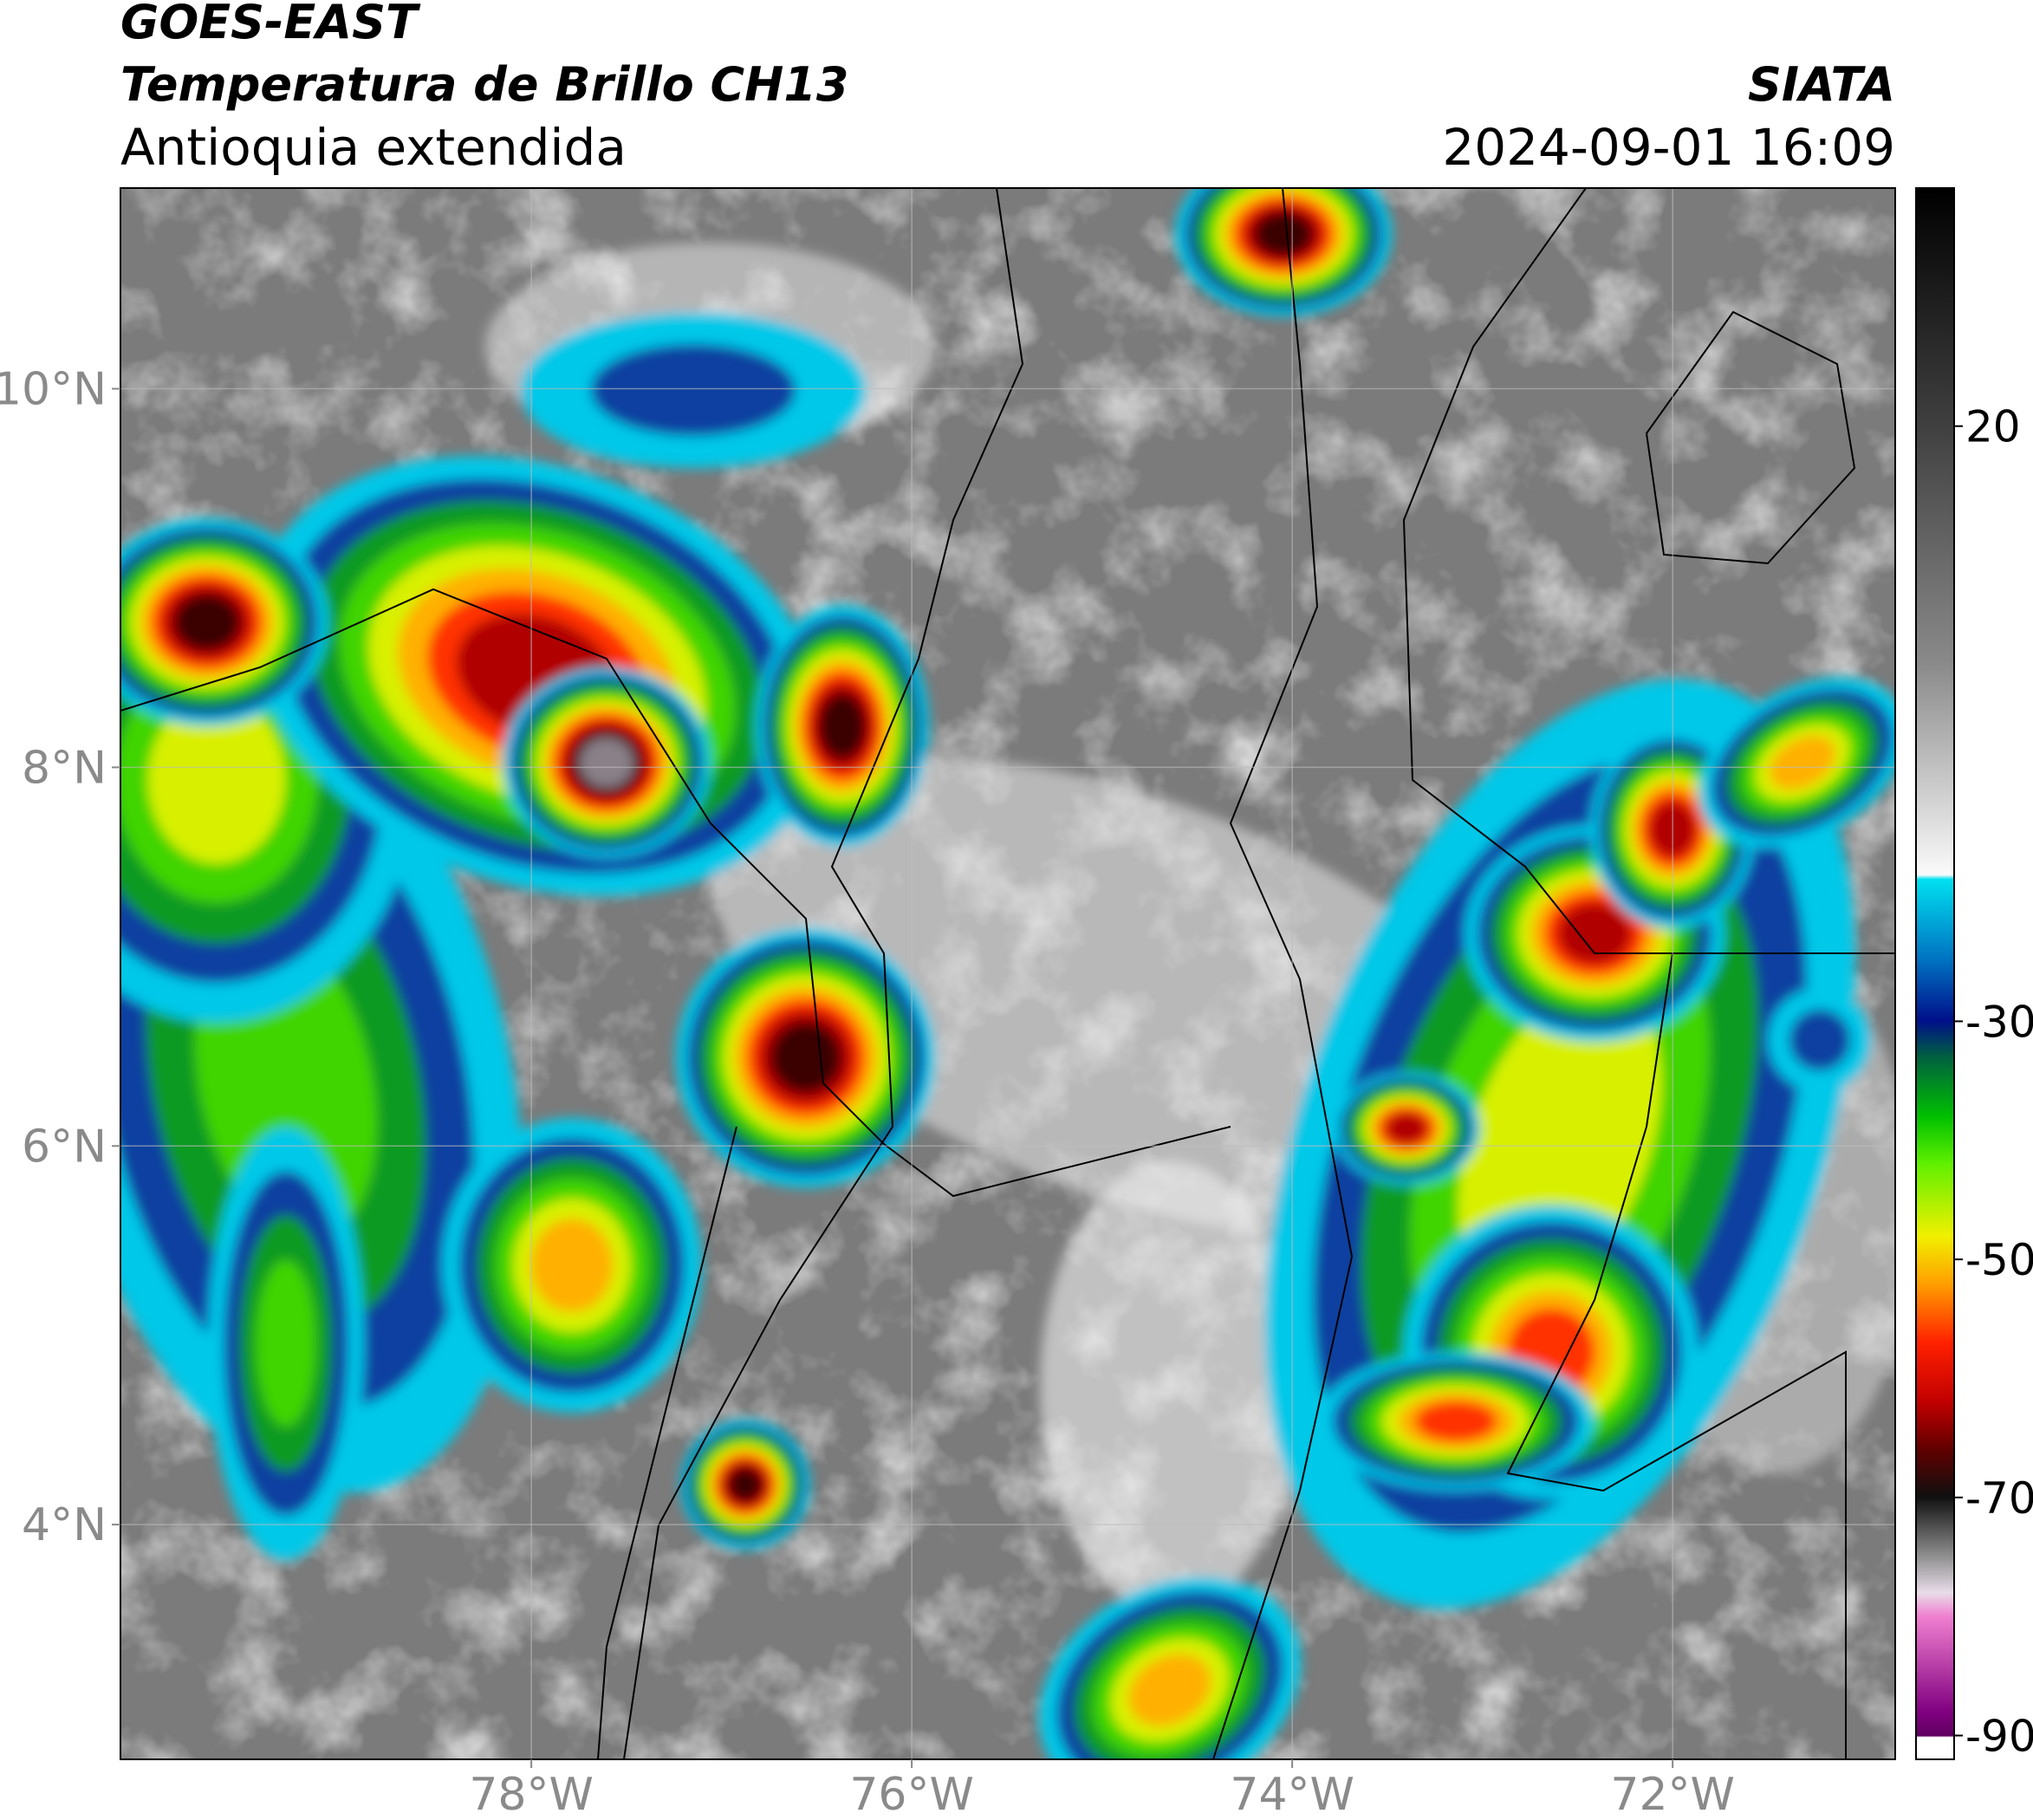  Describe the element at coordinates (270, 24) in the screenshot. I see `title: GOES-EAST` at that location.